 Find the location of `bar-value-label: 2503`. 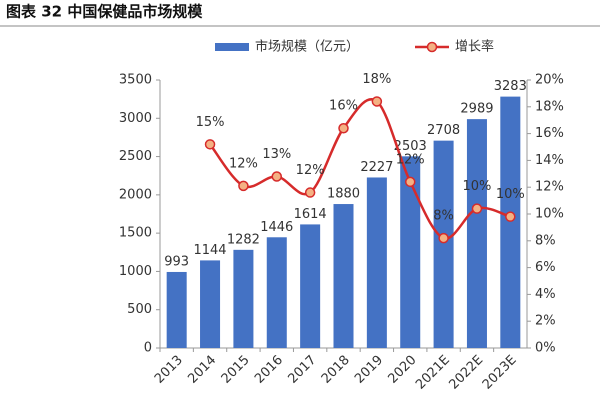

bar-value-label: 2503 is located at coordinates (410, 146).